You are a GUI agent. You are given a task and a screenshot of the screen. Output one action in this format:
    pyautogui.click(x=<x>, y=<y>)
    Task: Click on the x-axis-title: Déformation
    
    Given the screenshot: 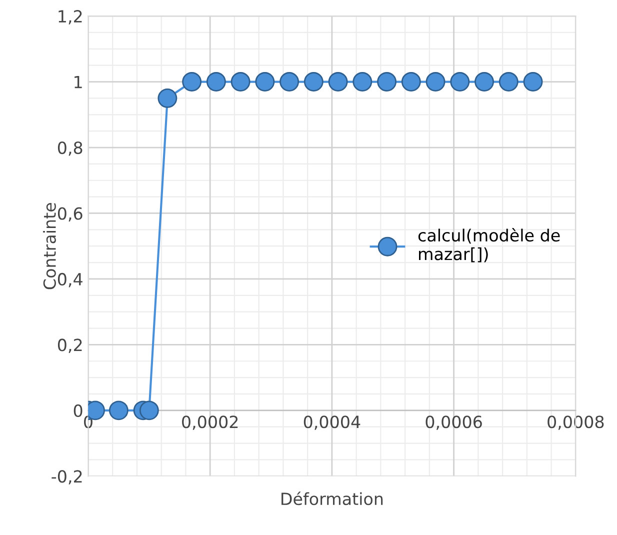 What is the action you would take?
    pyautogui.click(x=332, y=499)
    